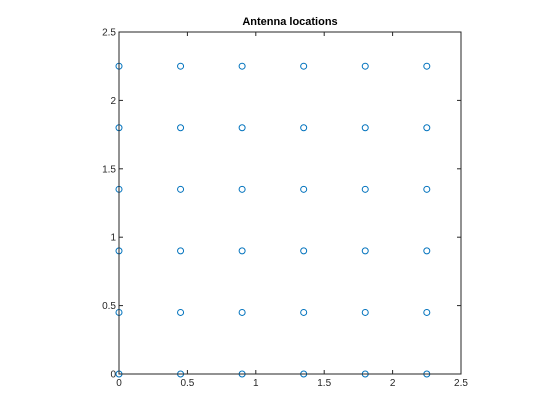  I want to click on x-tick-label: 2, so click(393, 383).